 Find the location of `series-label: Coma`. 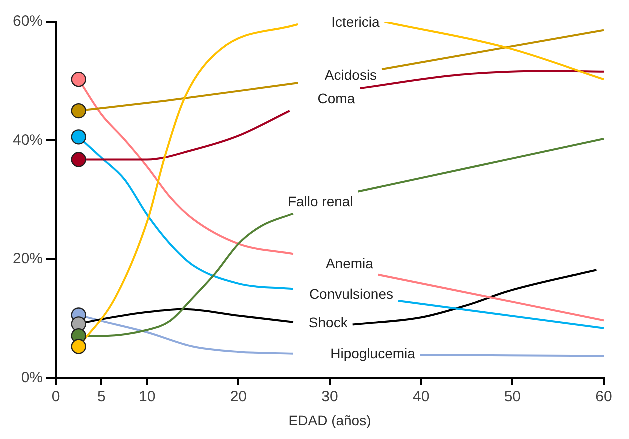

series-label: Coma is located at coordinates (337, 98).